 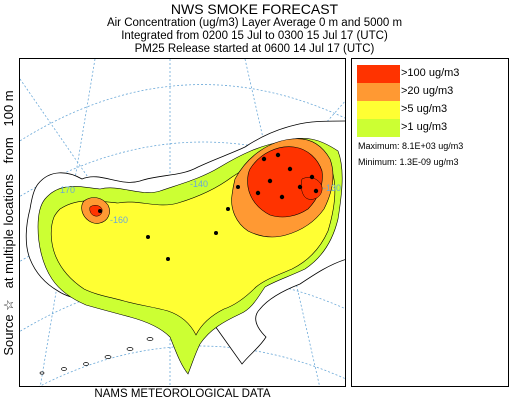 I want to click on meteorological-data-label: NAMS METEOROLOGICAL DATA, so click(x=182, y=394).